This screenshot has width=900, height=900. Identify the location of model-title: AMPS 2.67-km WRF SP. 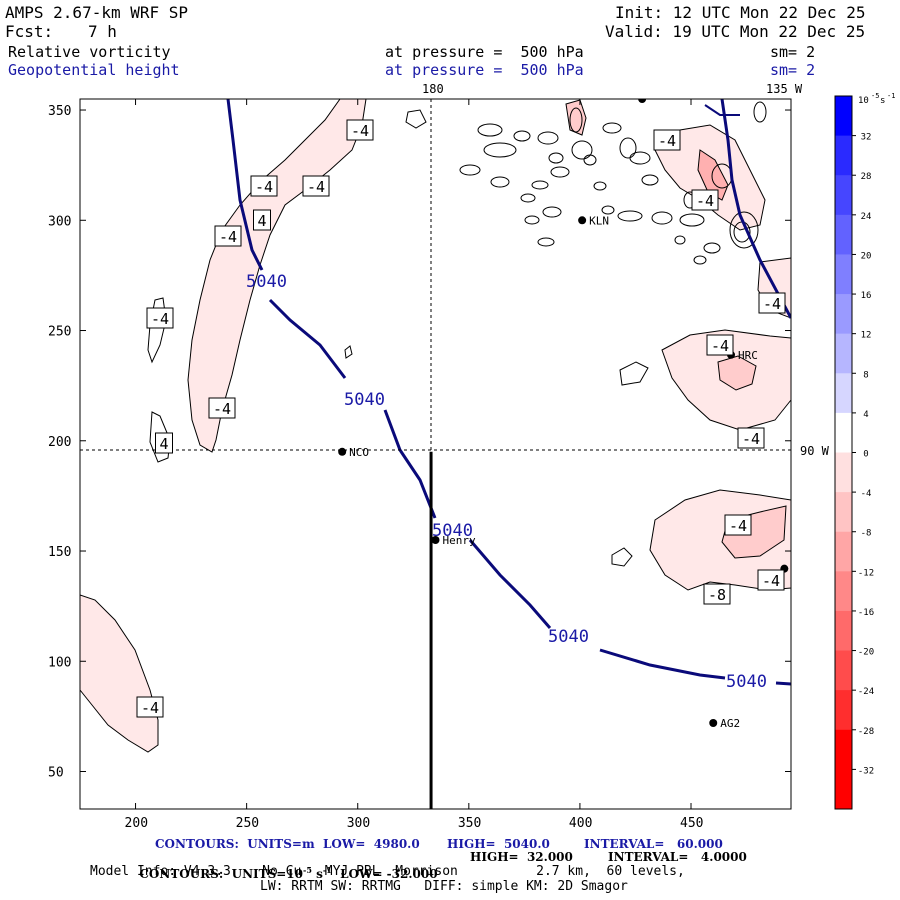
(97, 12).